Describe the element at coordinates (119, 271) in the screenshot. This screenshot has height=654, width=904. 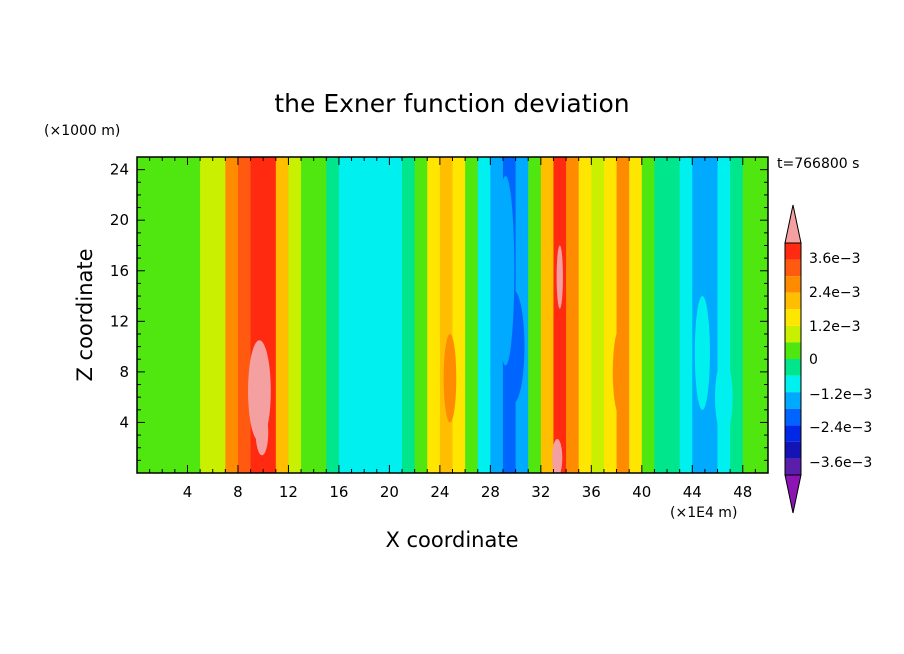
I see `y-tick-label: 16` at that location.